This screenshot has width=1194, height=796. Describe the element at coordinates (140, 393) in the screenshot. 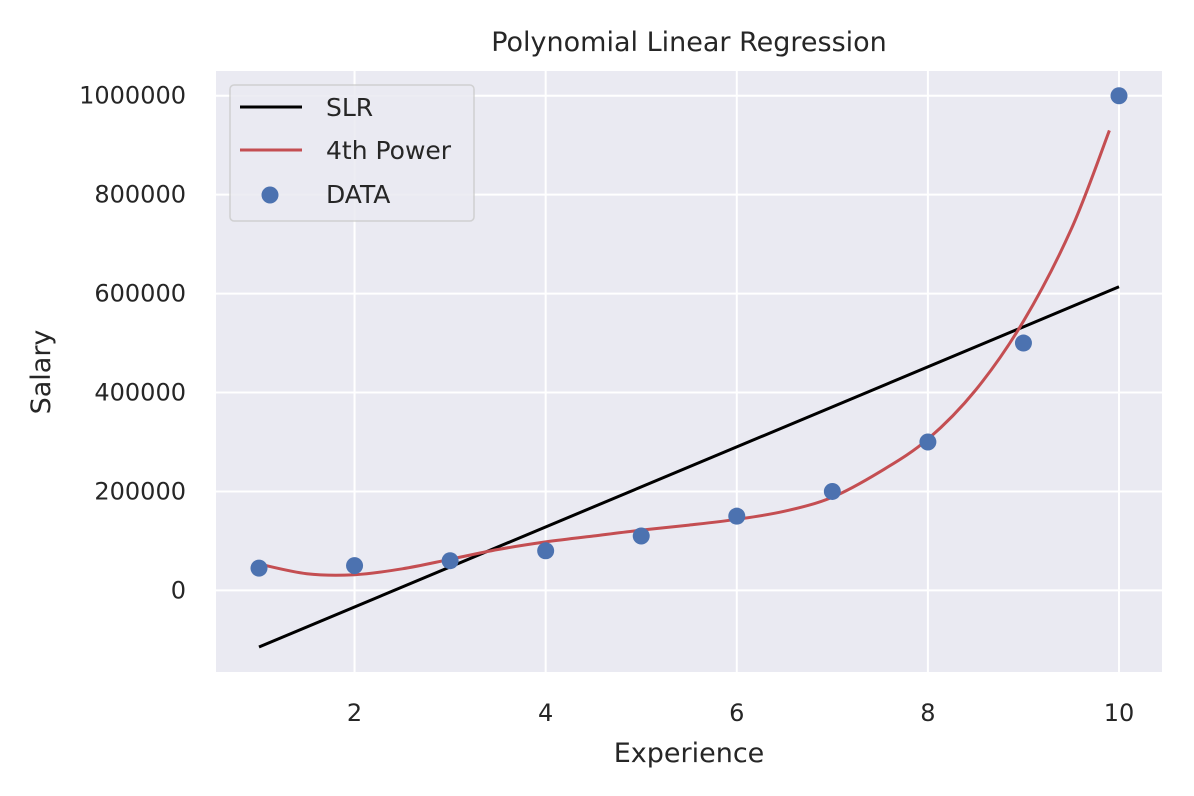

I see `y-tick-label: 400000` at that location.